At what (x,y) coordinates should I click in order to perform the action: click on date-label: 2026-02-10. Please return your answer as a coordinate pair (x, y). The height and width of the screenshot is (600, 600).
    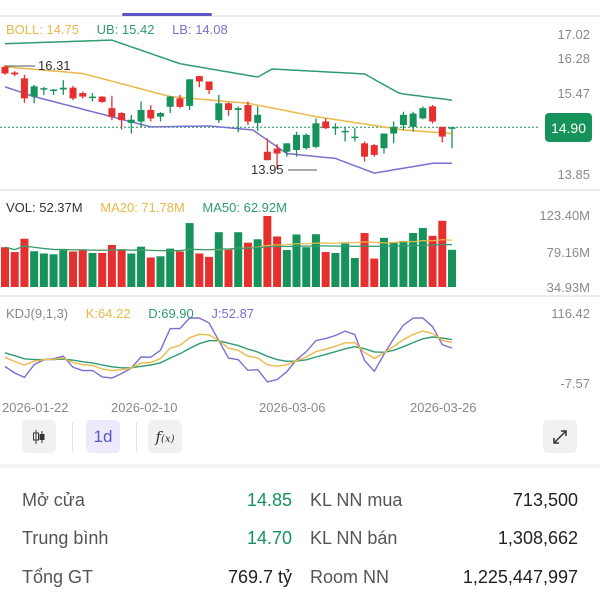
    Looking at the image, I should click on (144, 407).